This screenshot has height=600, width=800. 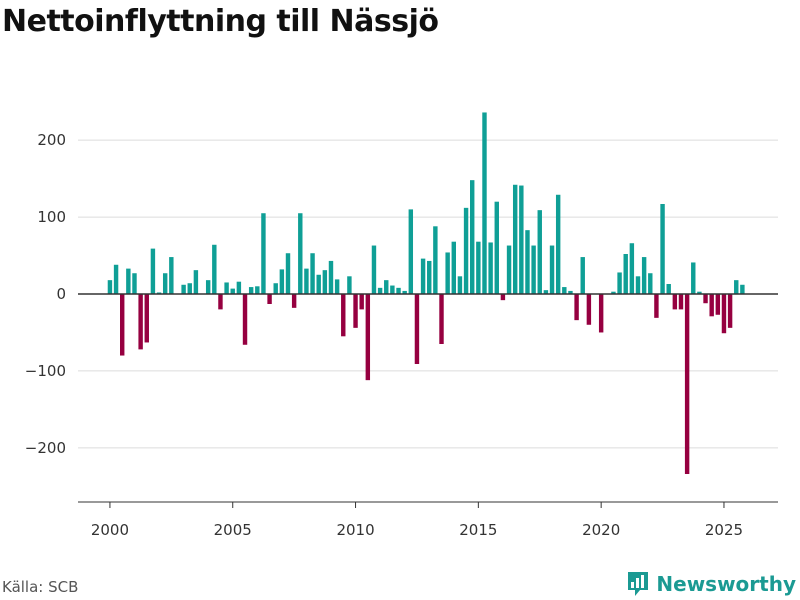 I want to click on source-note: Källa: SCB, so click(x=40, y=587).